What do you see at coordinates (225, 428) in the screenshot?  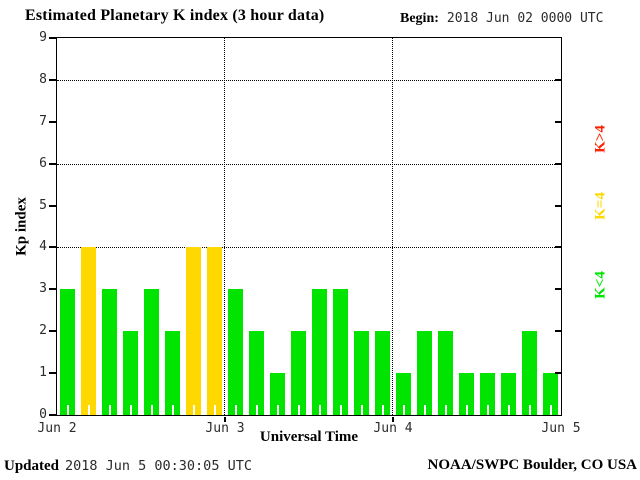 I see `x-tick-label: Jun 3` at bounding box center [225, 428].